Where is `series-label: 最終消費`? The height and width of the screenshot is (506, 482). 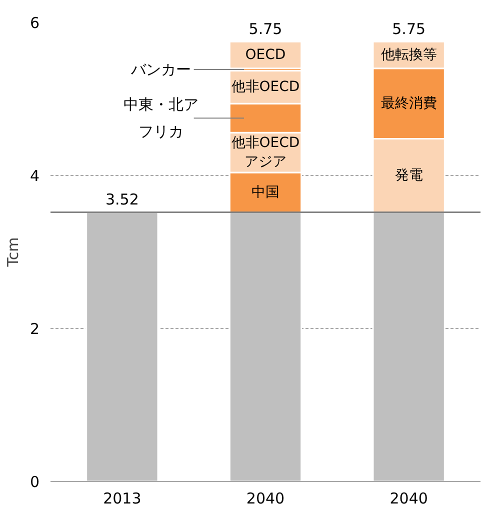
series-label: 最終消費 is located at coordinates (408, 104).